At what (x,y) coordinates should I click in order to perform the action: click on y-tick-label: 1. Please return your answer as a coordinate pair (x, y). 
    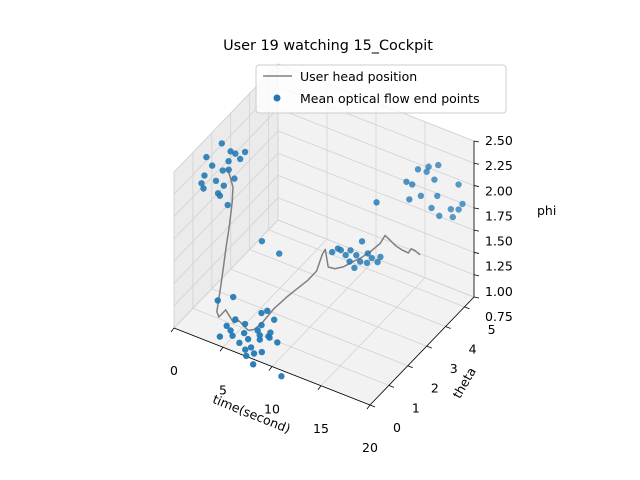
    Looking at the image, I should click on (416, 407).